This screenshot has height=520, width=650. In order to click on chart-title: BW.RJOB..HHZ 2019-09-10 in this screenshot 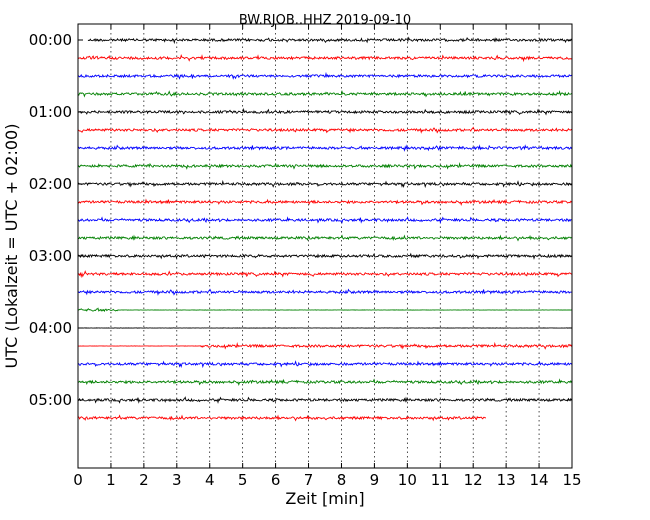, I will do `click(325, 20)`.